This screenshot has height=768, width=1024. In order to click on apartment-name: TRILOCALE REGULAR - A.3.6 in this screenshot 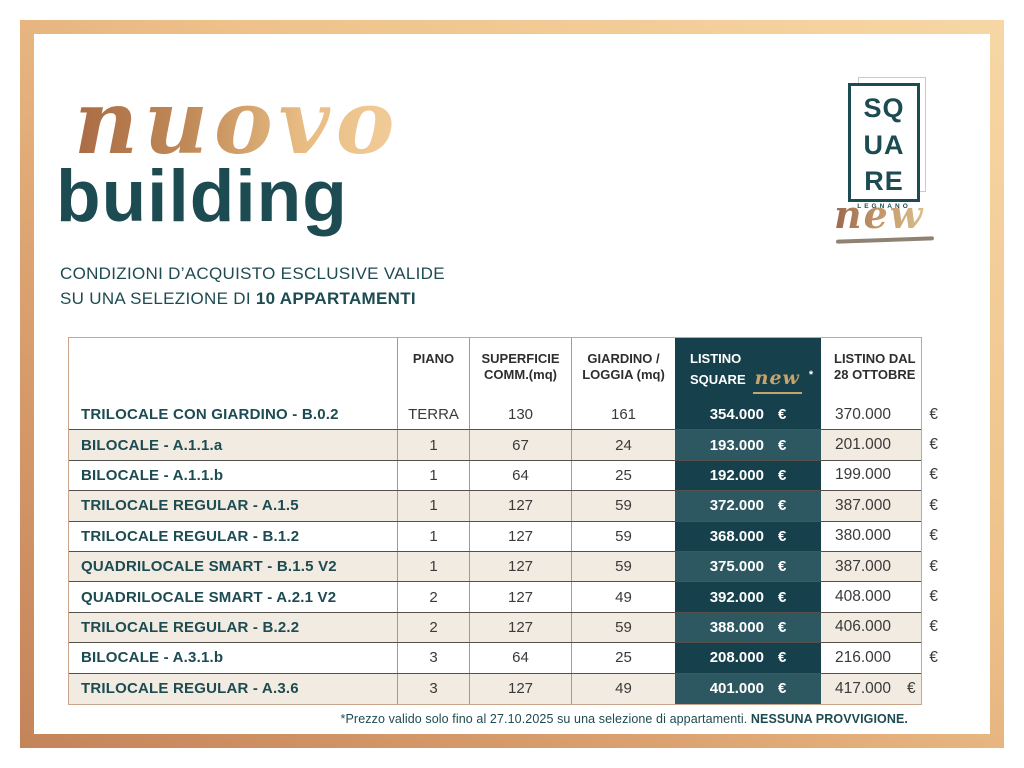, I will do `click(190, 689)`.